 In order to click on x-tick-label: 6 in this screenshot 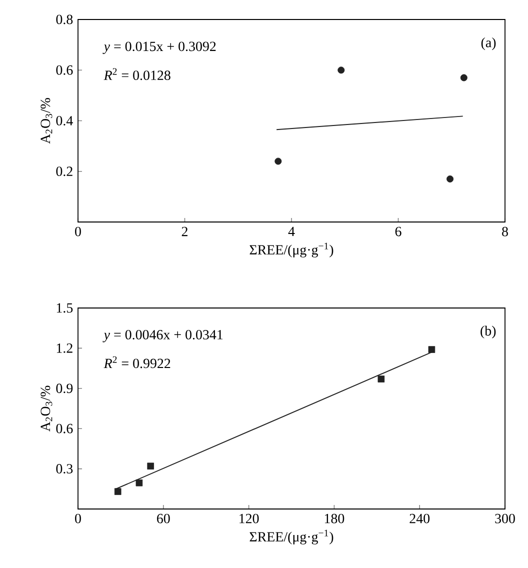, I will do `click(398, 231)`.